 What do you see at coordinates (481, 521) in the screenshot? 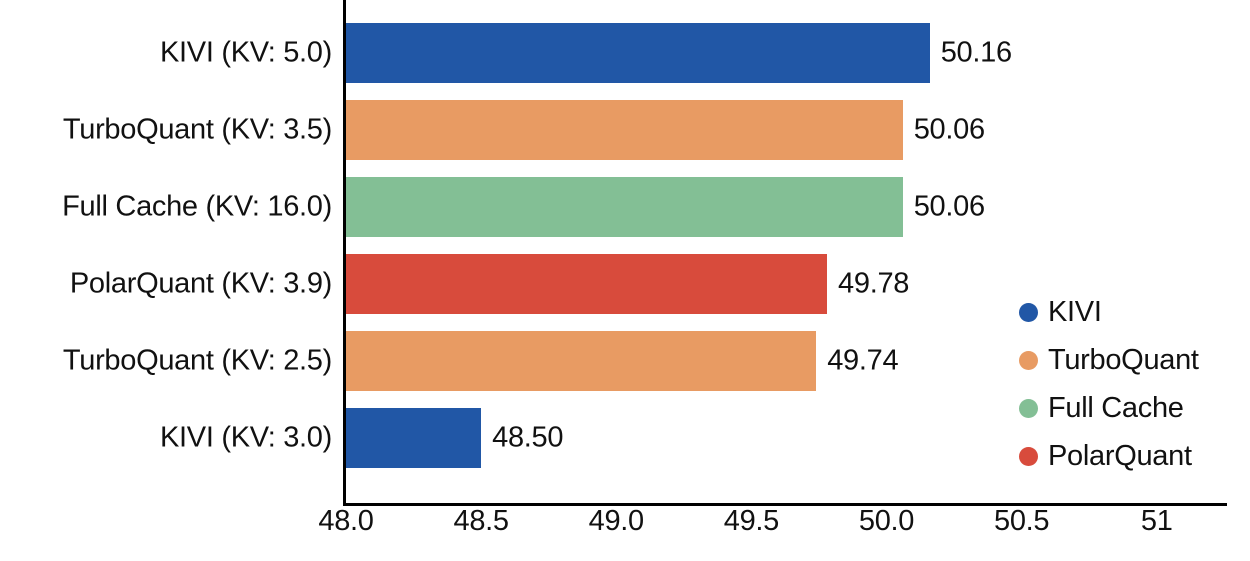
I see `x-tick-label: 48.5` at bounding box center [481, 521].